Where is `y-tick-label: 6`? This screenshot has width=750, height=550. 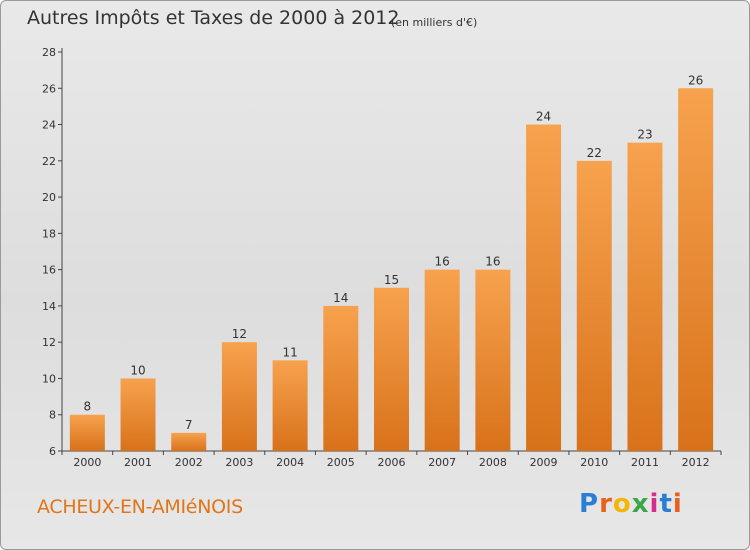
y-tick-label: 6 is located at coordinates (52, 451).